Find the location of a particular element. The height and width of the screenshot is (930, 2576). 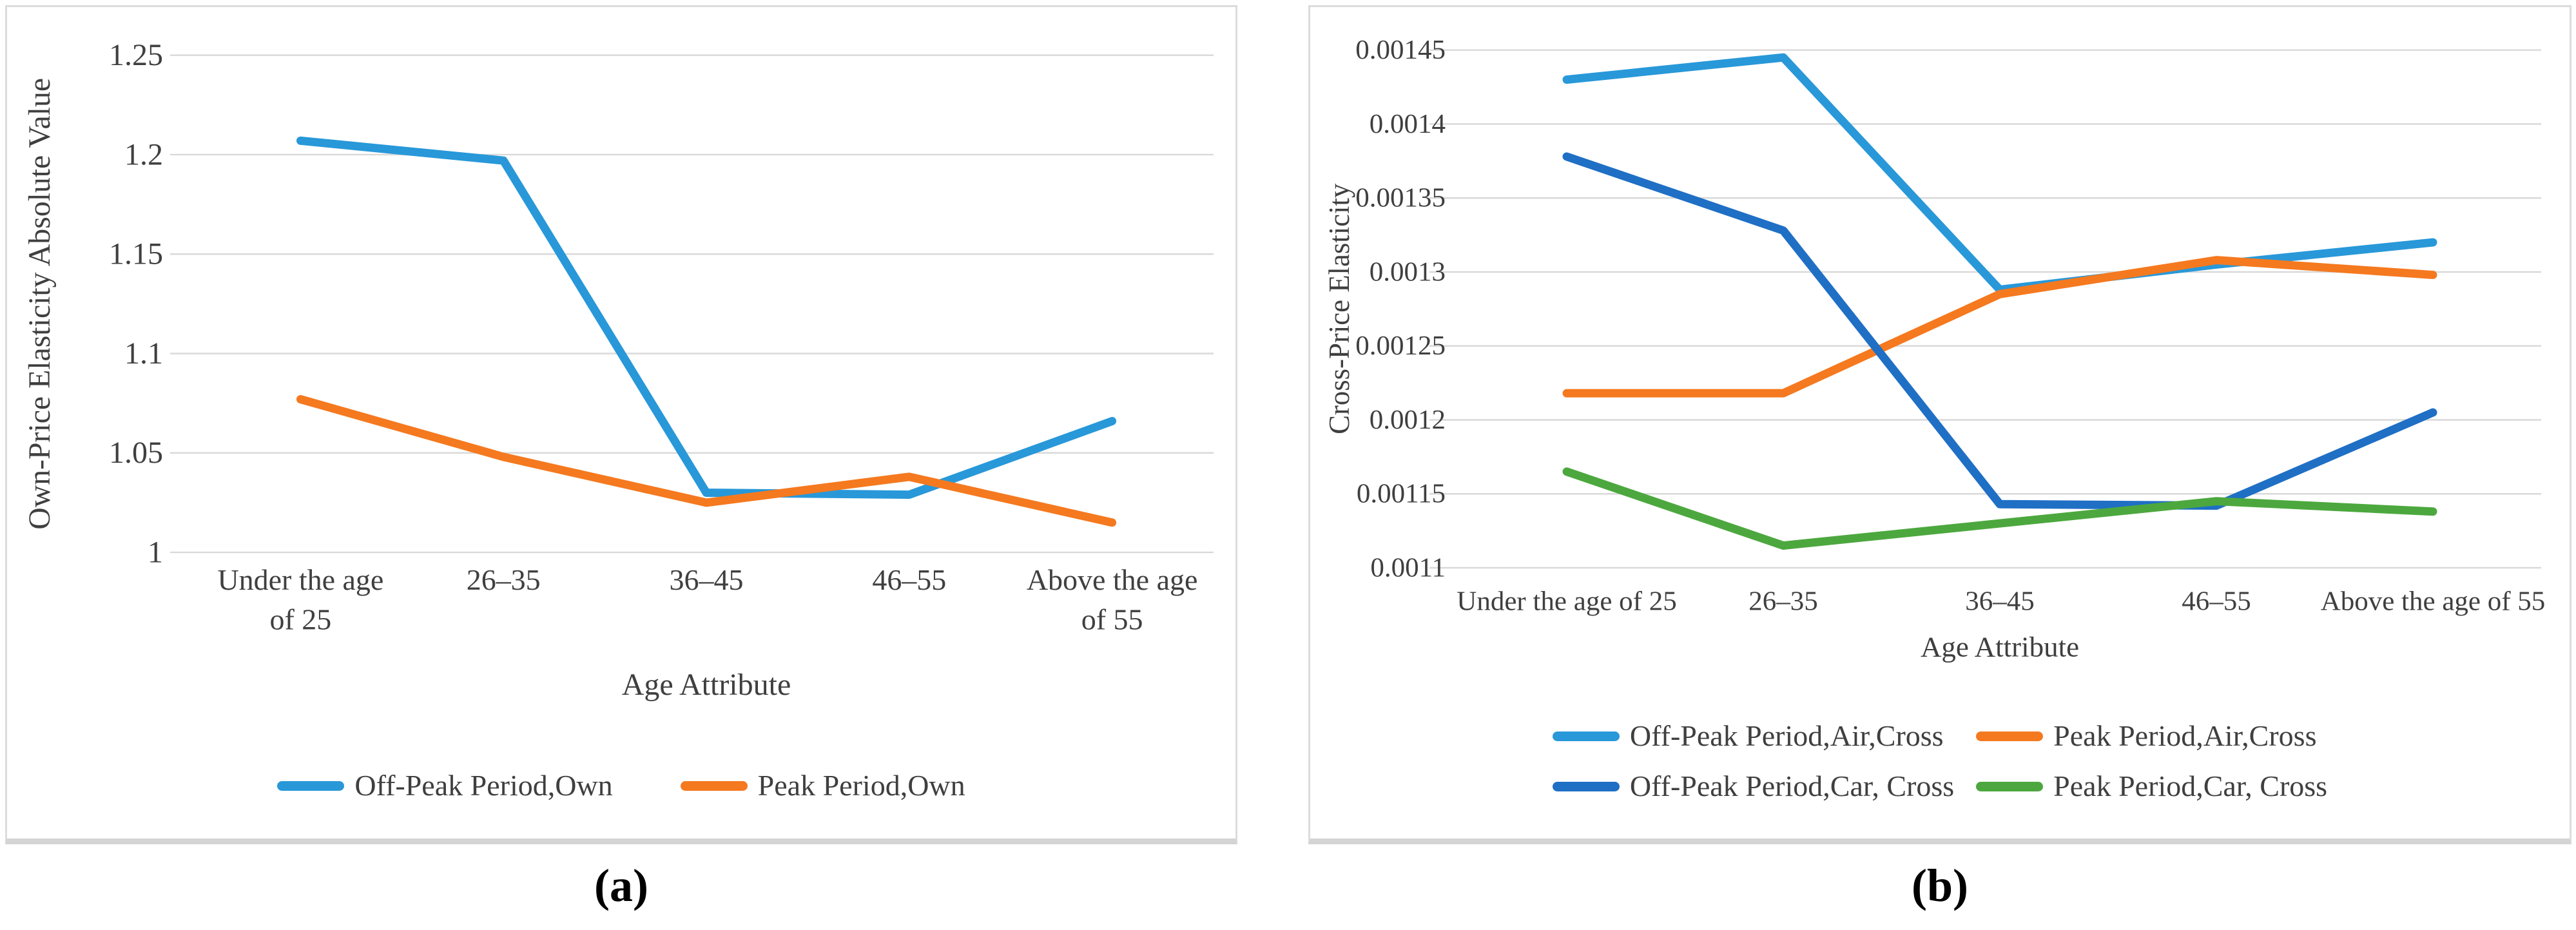

series-line-off-peak-period-own is located at coordinates (706, 317).